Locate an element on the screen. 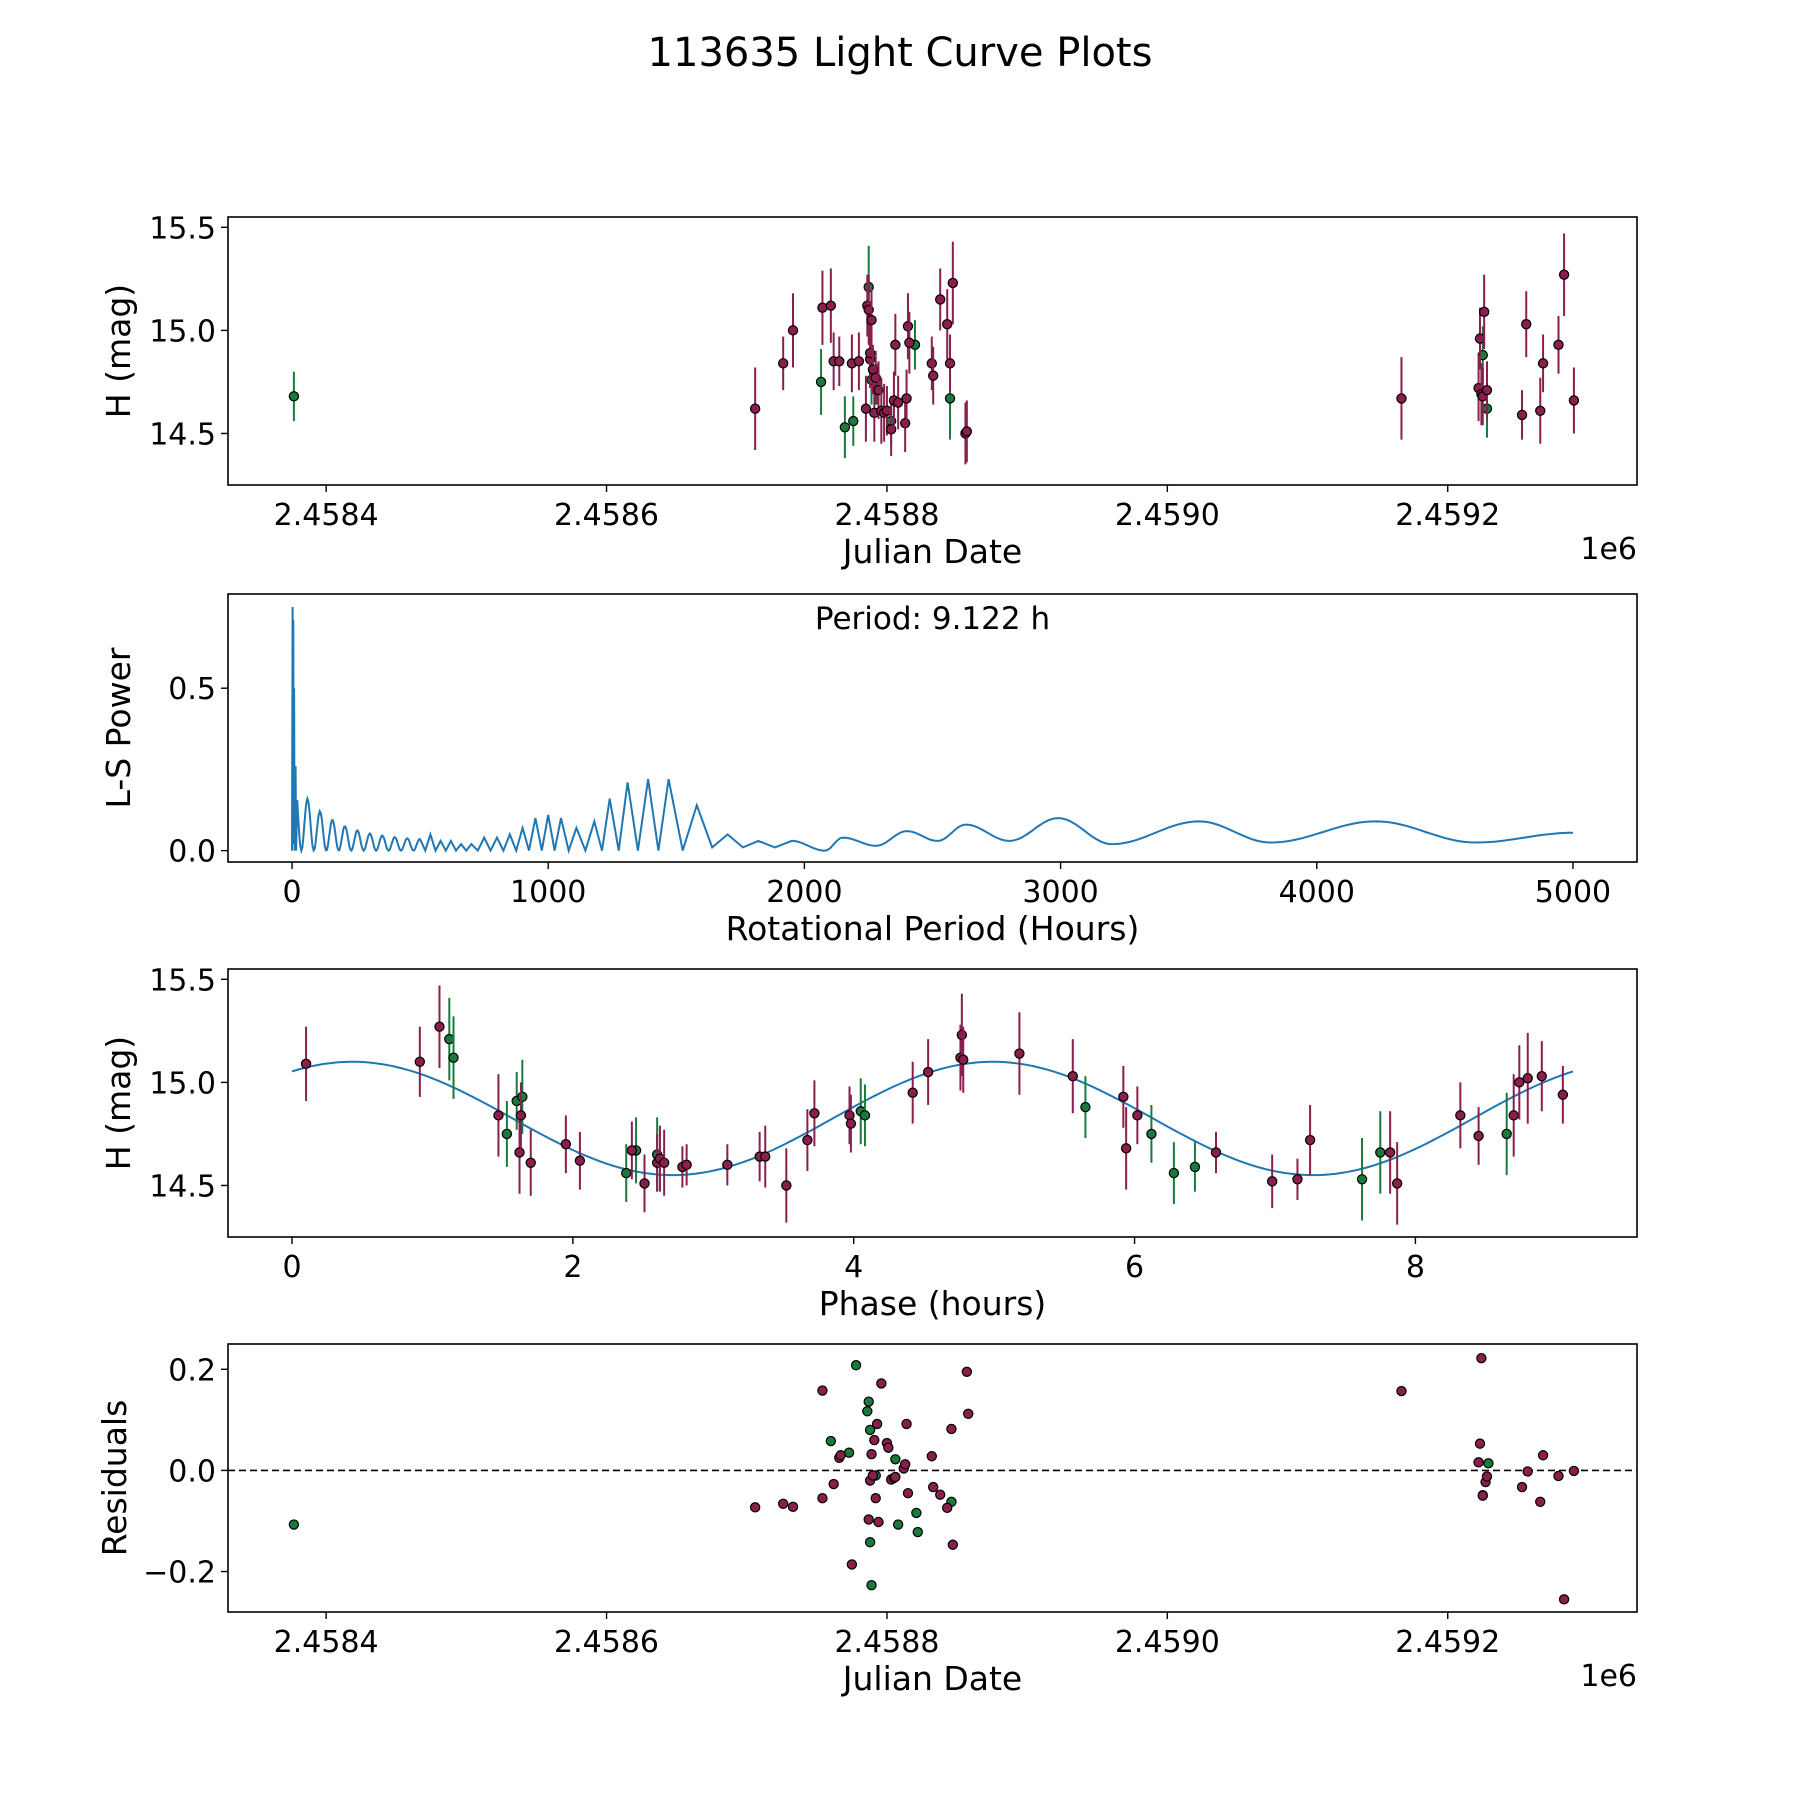 Image resolution: width=1800 pixels, height=1805 pixels. residuals-xtick-label-4: 2.4592 is located at coordinates (1447, 1642).